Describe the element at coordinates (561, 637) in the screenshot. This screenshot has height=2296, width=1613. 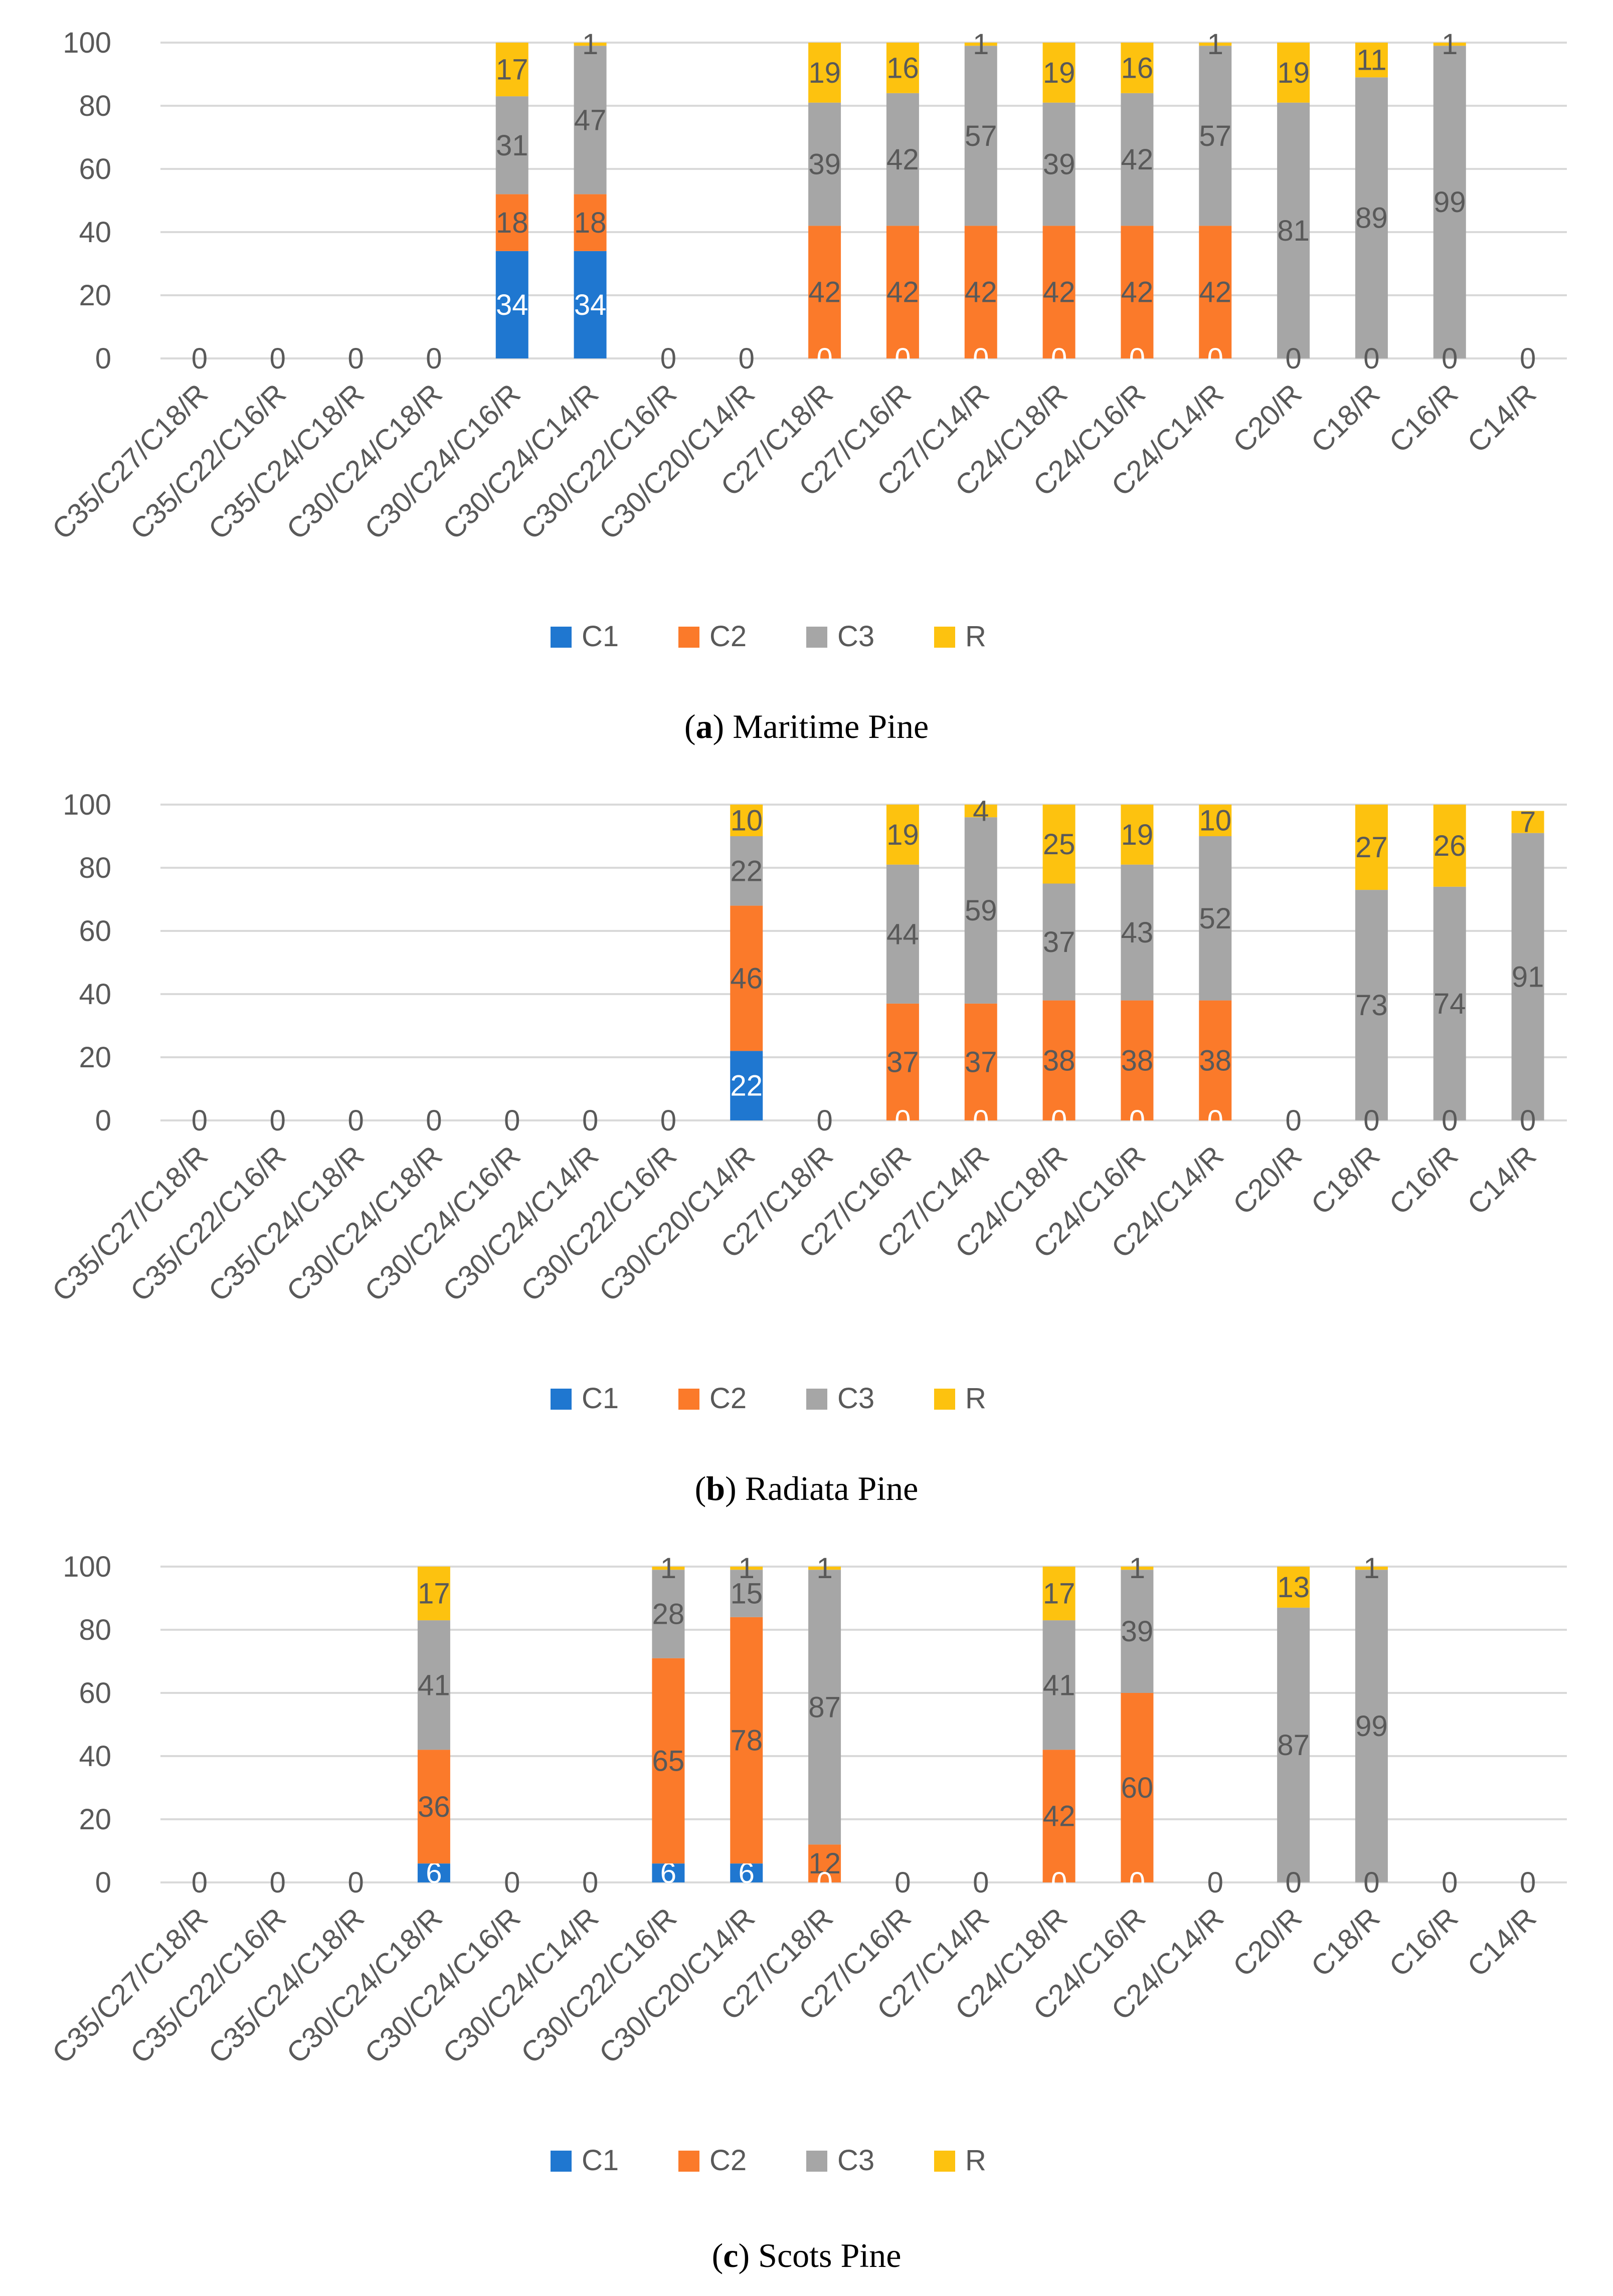
I see `legend-swatch-c1` at that location.